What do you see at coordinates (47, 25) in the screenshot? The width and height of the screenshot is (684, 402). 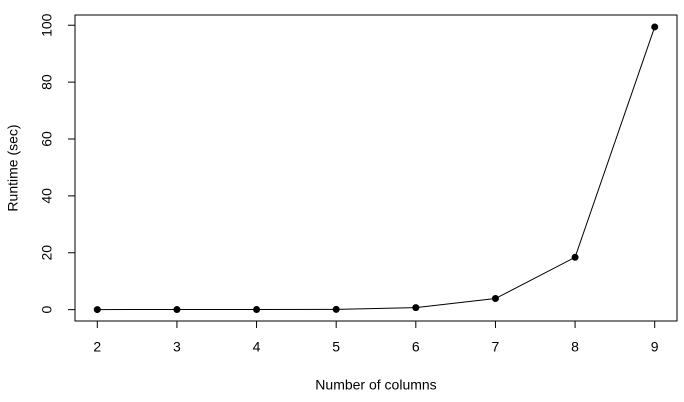 I see `y-tick-label: 100` at bounding box center [47, 25].